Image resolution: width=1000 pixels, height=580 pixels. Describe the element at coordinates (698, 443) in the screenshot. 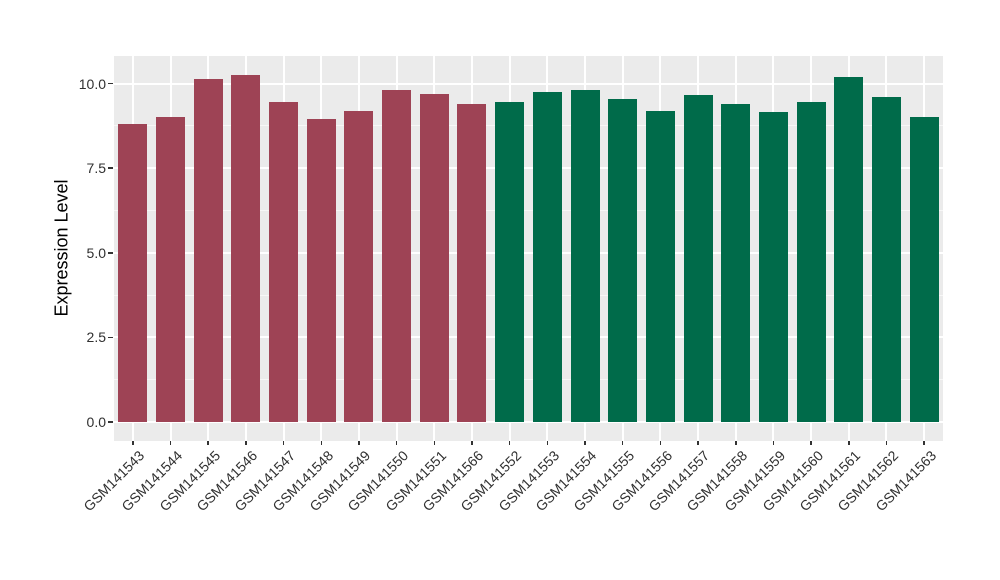

I see `x-tick-mark-GSM141557` at that location.